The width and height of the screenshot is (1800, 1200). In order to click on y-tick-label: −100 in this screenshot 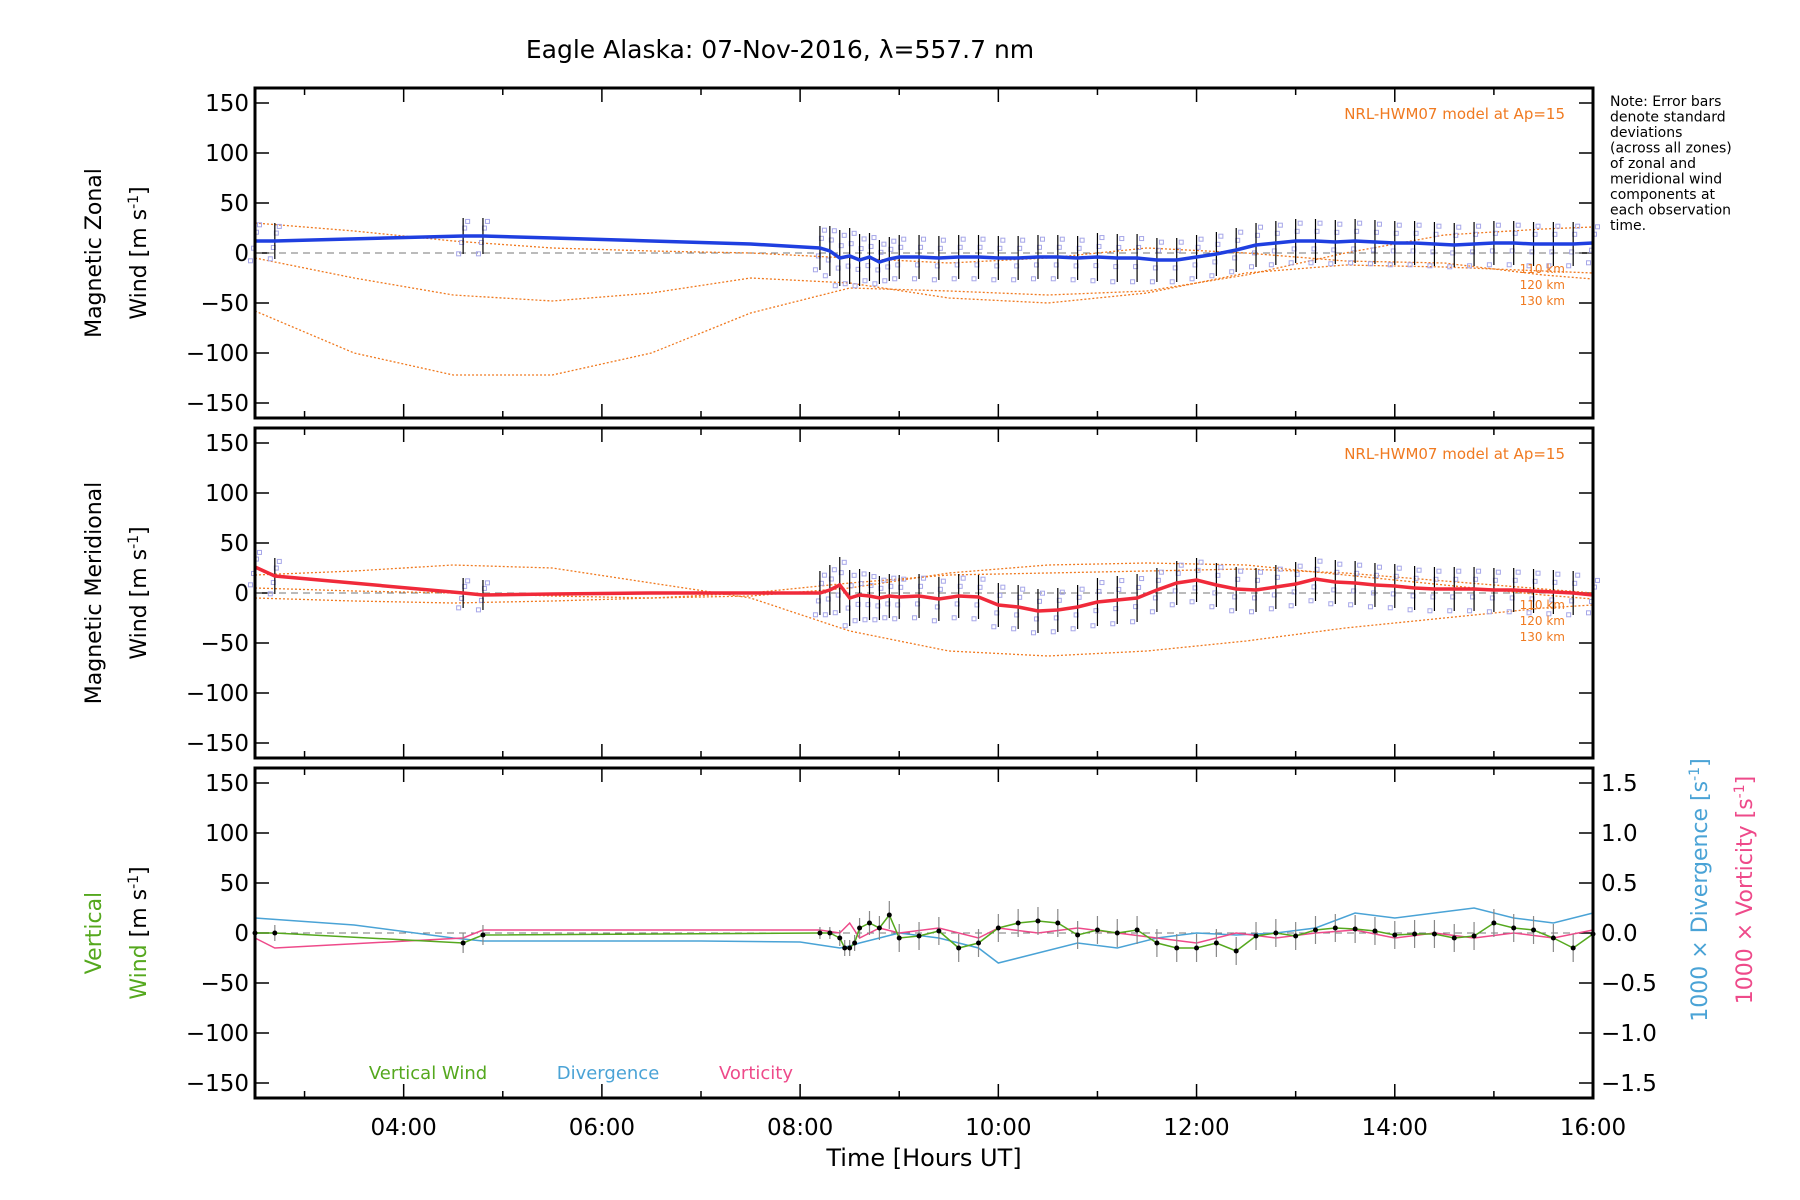, I will do `click(217, 354)`.